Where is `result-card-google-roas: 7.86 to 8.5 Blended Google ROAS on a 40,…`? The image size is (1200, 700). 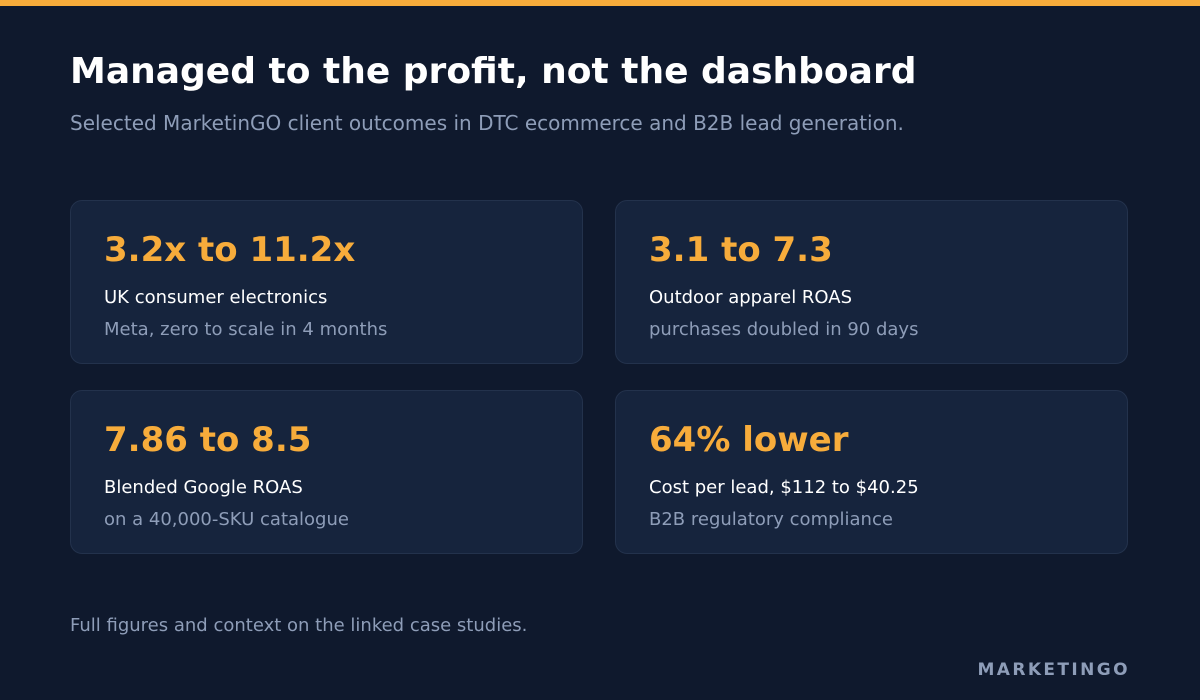 result-card-google-roas: 7.86 to 8.5 Blended Google ROAS on a 40,… is located at coordinates (326, 472).